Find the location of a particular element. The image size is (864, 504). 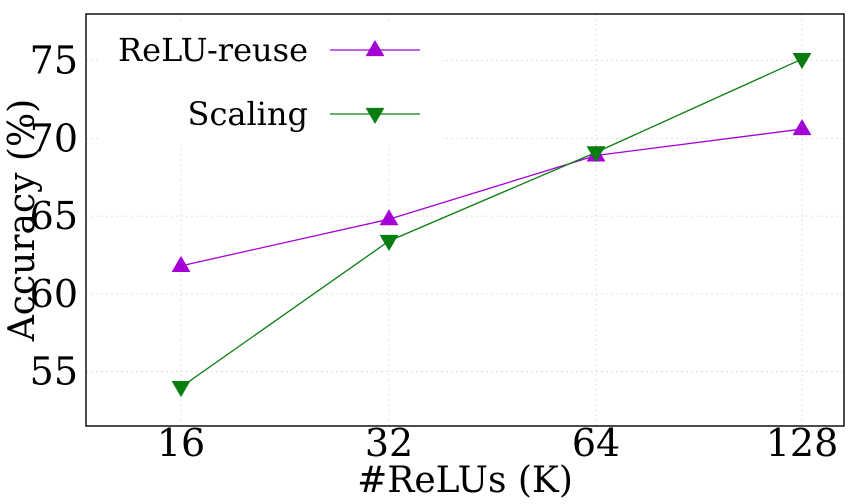

legend-label: Scaling is located at coordinates (248, 114).